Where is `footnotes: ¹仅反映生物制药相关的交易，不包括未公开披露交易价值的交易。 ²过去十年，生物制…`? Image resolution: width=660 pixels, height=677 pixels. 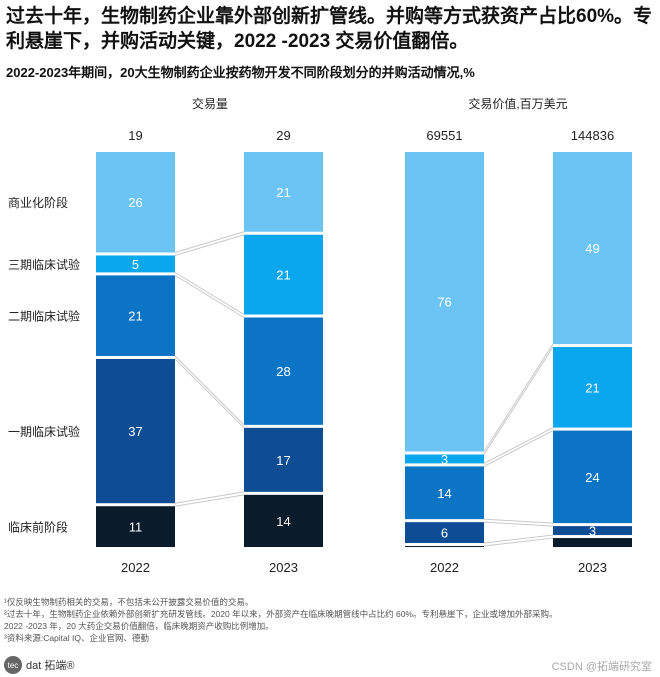 footnotes: ¹仅反映生物制药相关的交易，不包括未公开披露交易价值的交易。 ²过去十年，生物制… is located at coordinates (280, 620).